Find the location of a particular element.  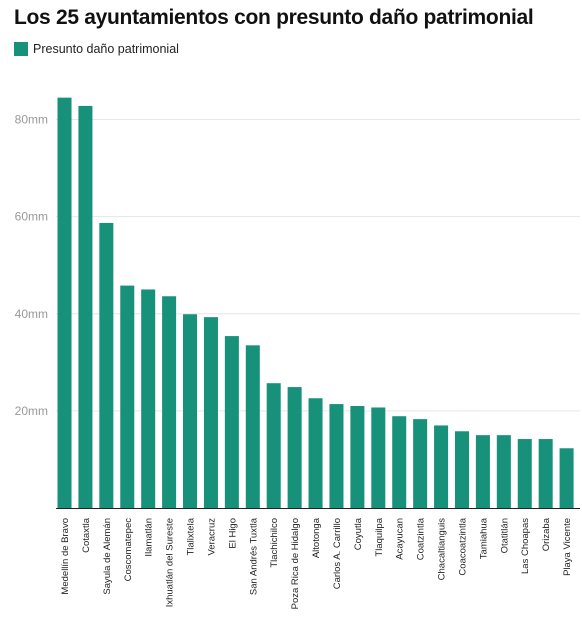

legend-swatch is located at coordinates (21, 49).